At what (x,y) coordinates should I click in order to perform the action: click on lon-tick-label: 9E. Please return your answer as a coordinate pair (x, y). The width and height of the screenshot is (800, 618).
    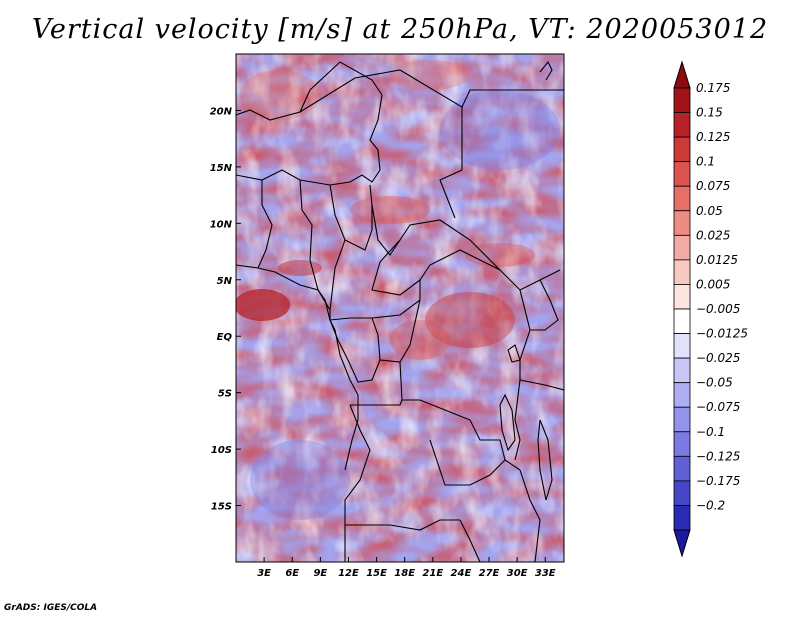
    Looking at the image, I should click on (320, 573).